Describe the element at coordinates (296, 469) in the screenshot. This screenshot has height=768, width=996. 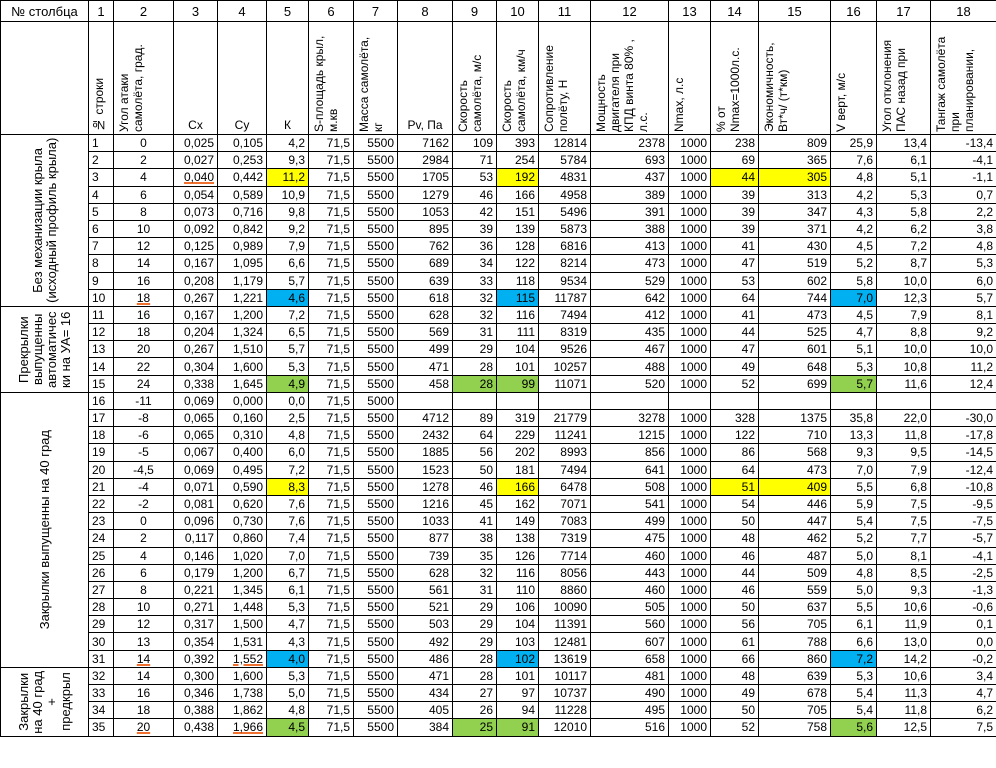
I see `cell-value: 7,2` at that location.